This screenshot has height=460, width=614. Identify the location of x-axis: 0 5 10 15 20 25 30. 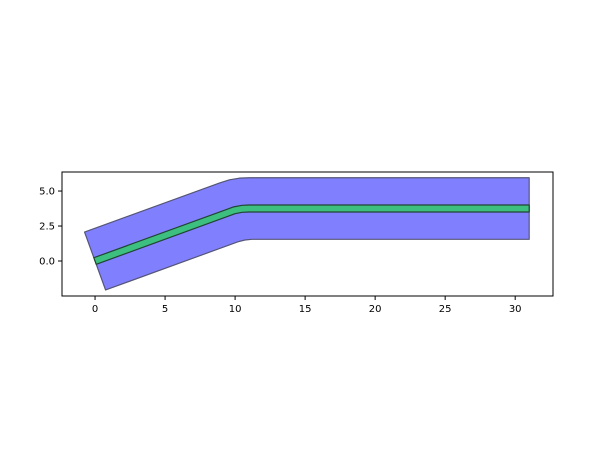
(307, 305).